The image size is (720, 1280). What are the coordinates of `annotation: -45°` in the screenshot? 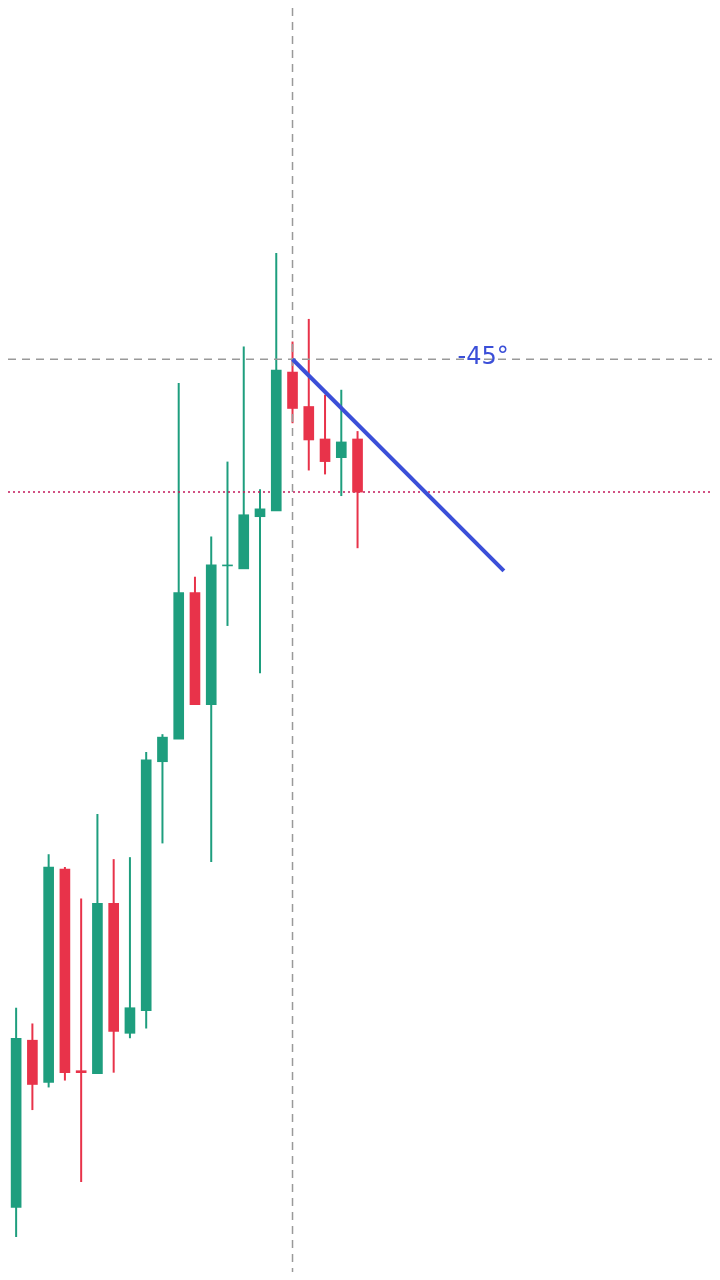 It's located at (483, 355).